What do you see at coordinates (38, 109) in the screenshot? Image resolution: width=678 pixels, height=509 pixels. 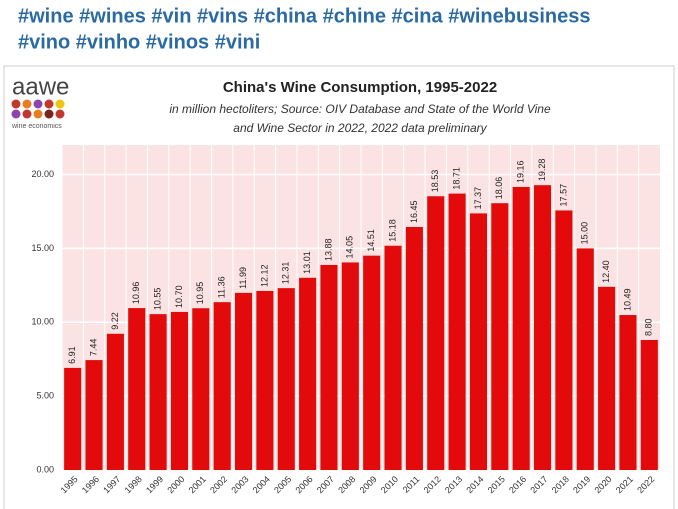 I see `logo-dots` at bounding box center [38, 109].